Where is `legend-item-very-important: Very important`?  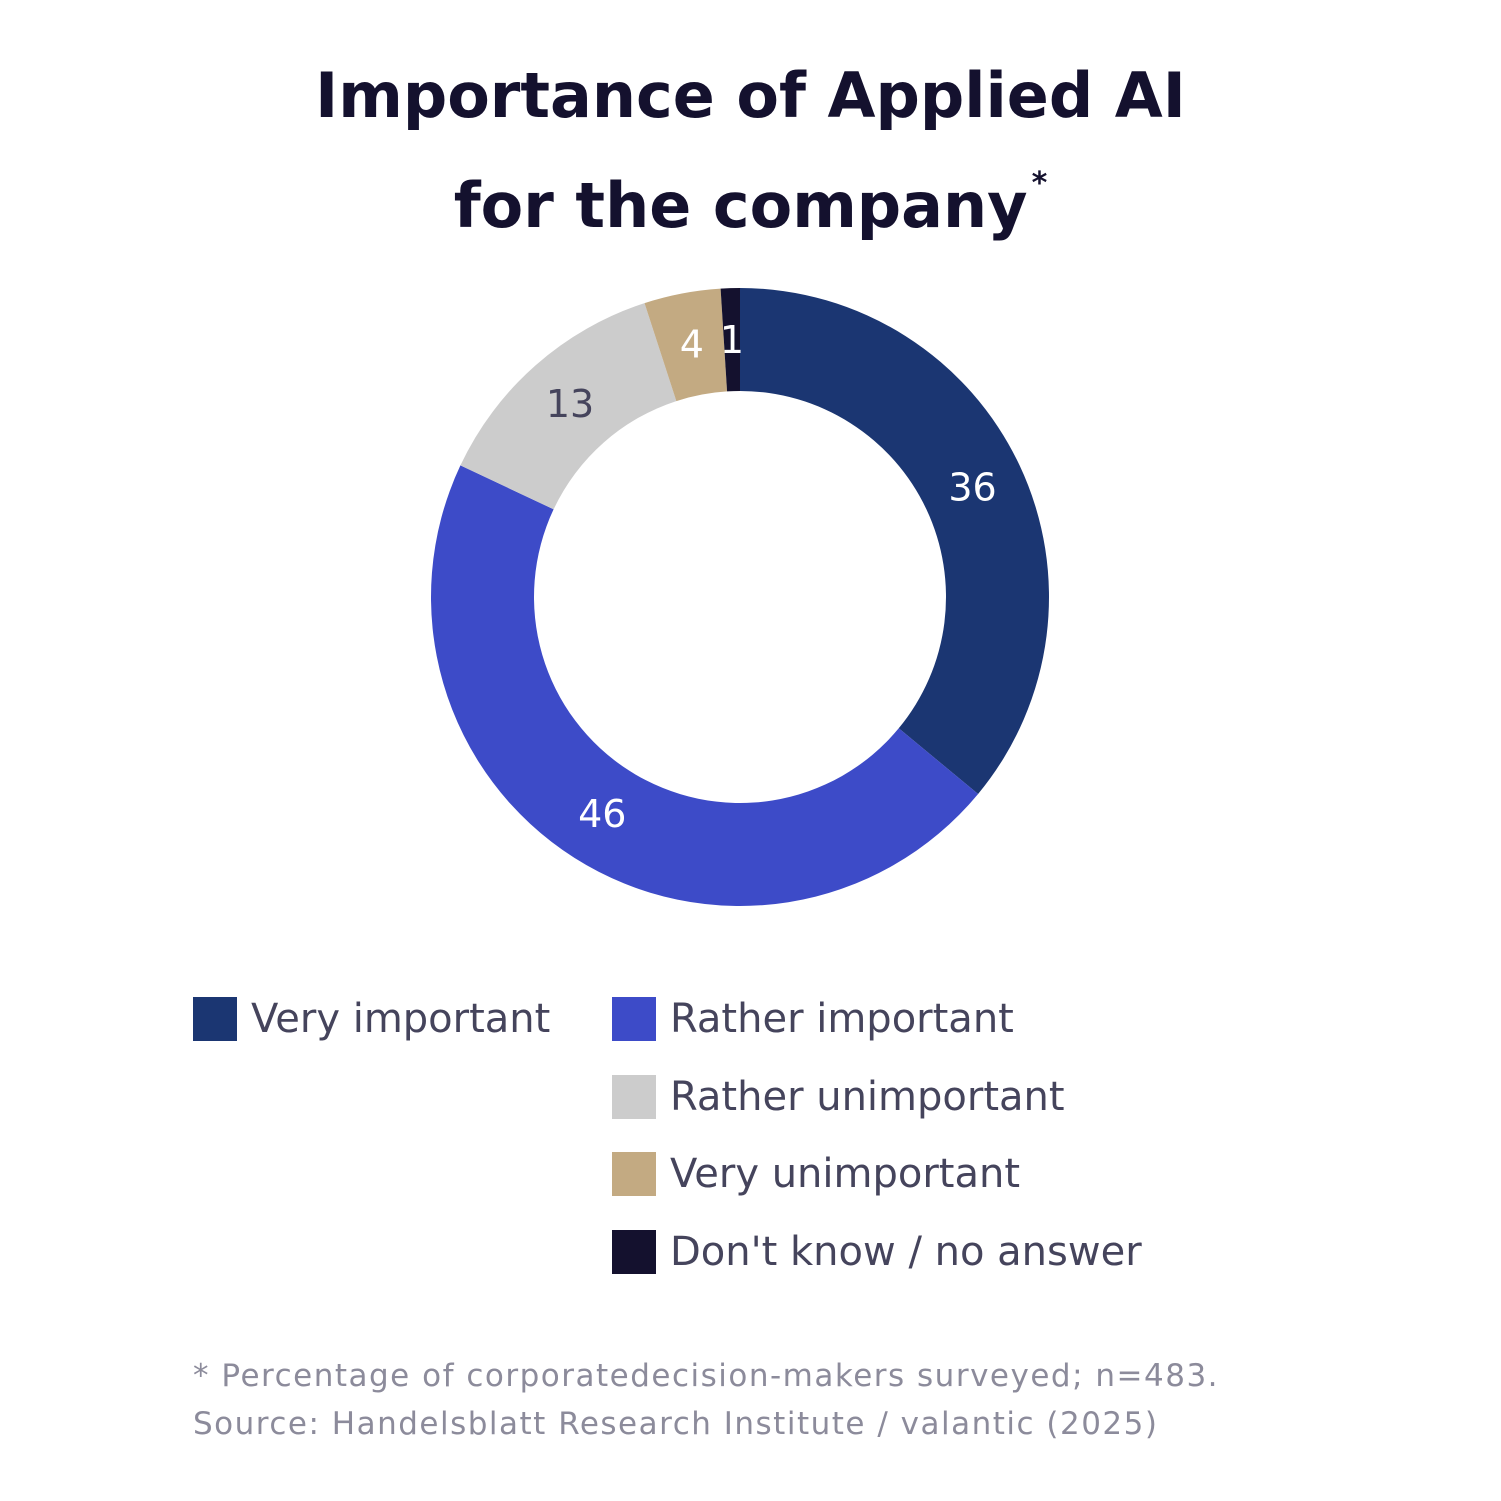
legend-item-very-important: Very important is located at coordinates (371, 1019).